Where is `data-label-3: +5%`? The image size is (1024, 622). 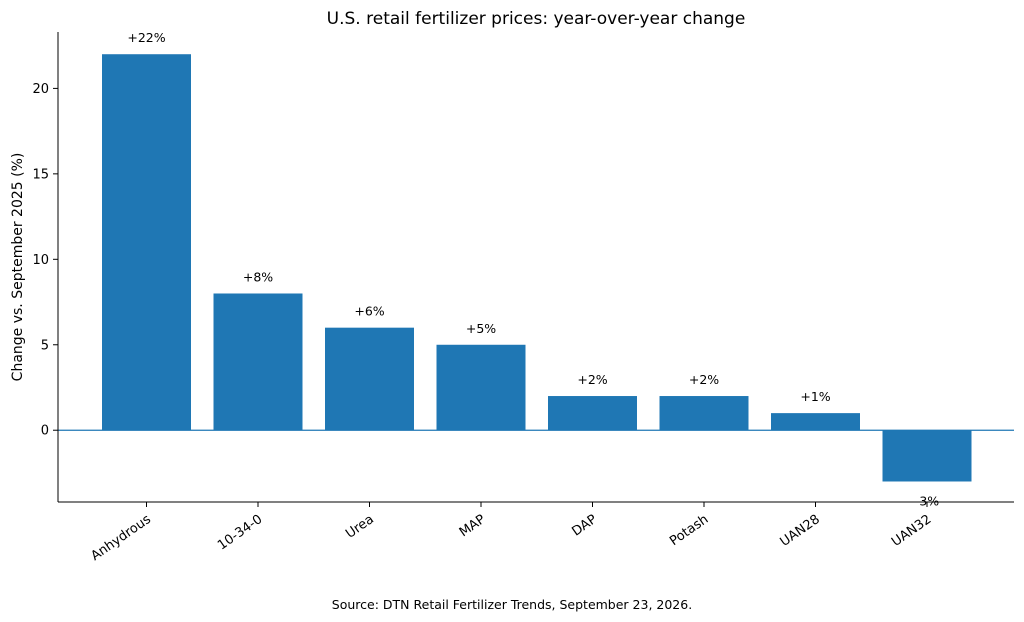 data-label-3: +5% is located at coordinates (481, 328).